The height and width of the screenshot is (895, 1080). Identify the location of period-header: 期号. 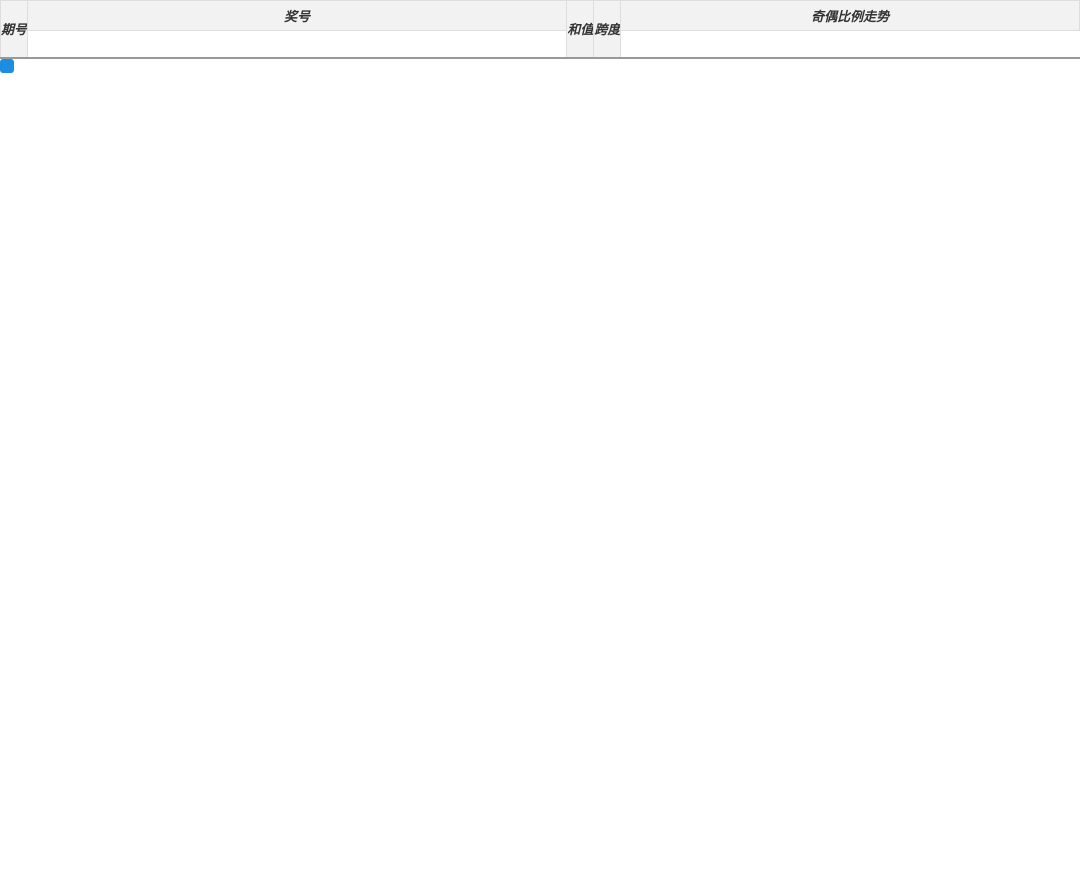
(14, 29).